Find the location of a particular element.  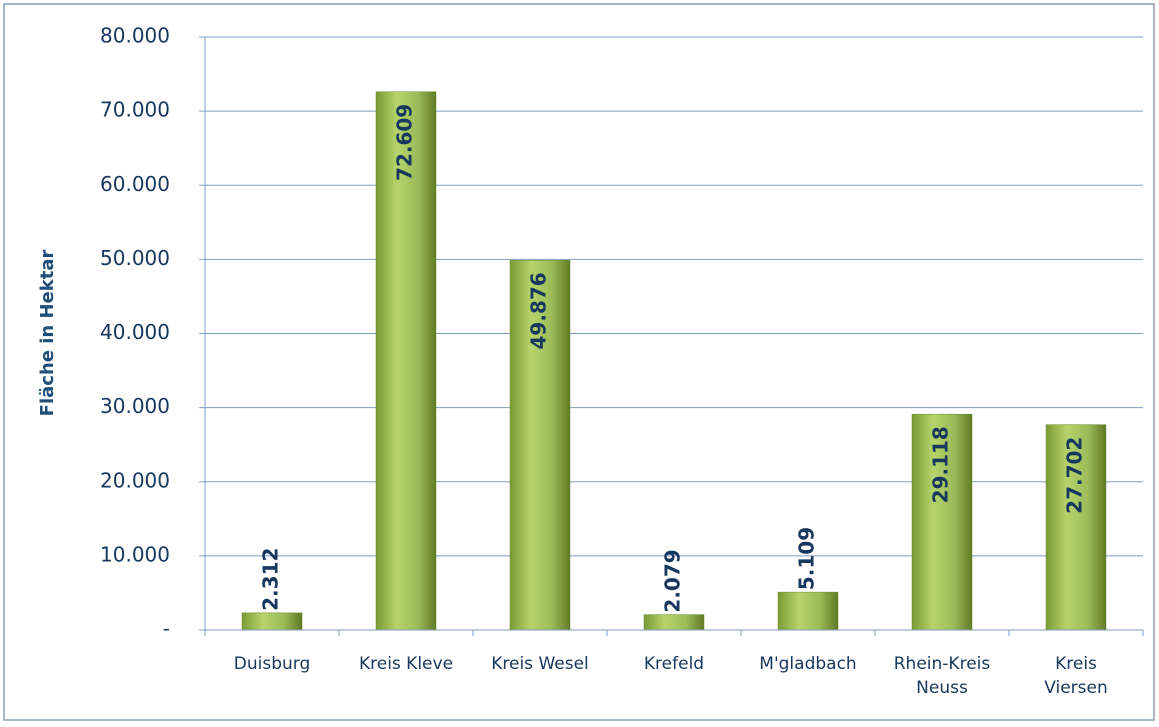

y-axis-title: Fläche in Hektar is located at coordinates (47, 333).